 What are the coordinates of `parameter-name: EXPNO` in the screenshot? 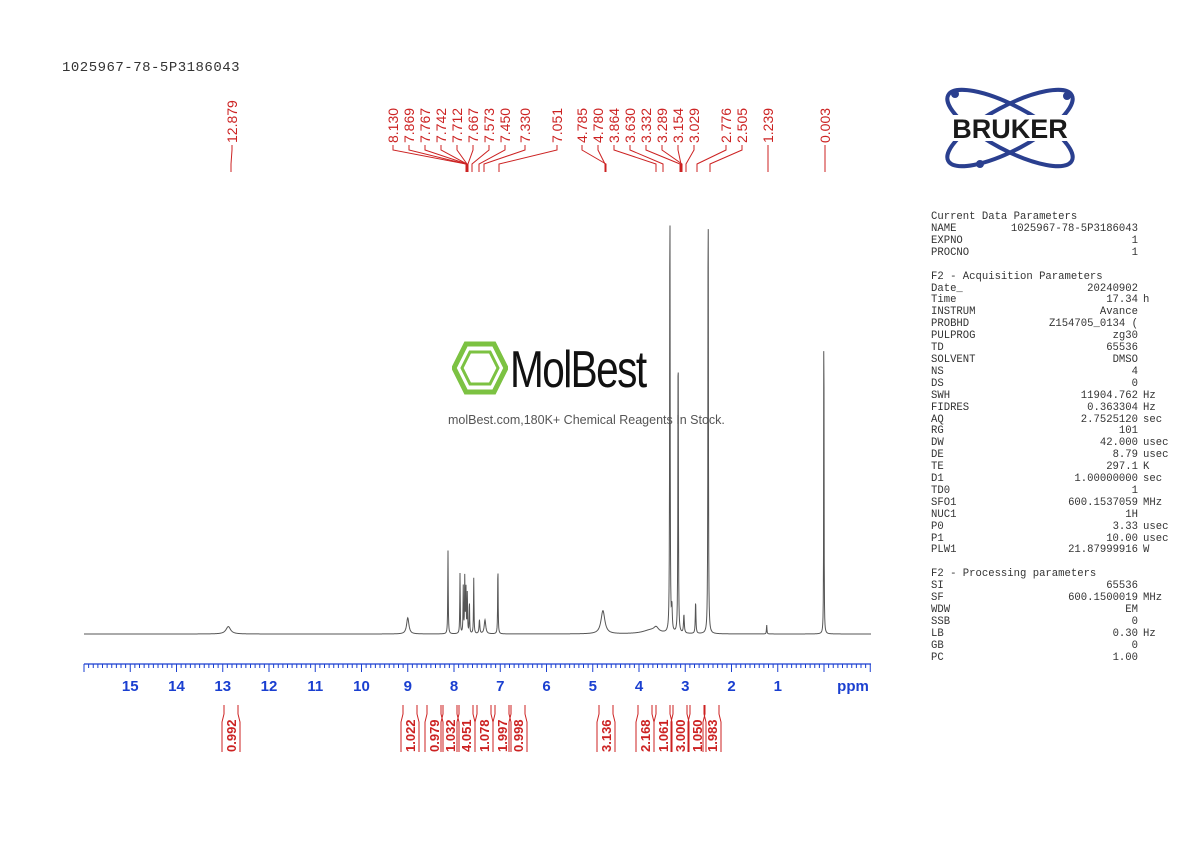 It's located at (947, 240).